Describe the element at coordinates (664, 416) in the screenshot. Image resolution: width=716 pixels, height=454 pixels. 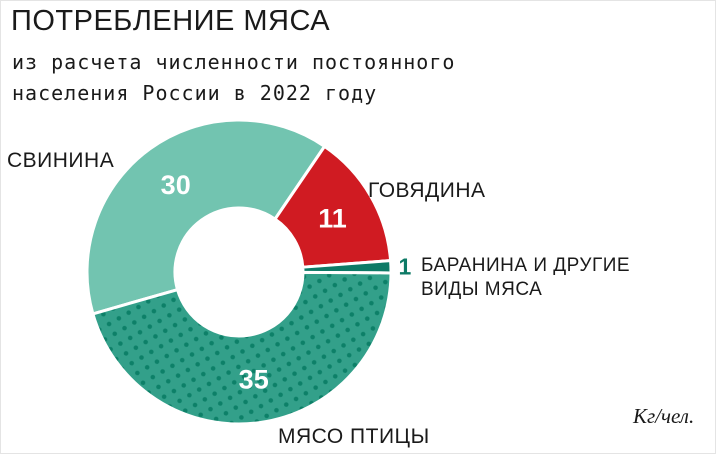
I see `unit-note: Кг/чел.` at that location.